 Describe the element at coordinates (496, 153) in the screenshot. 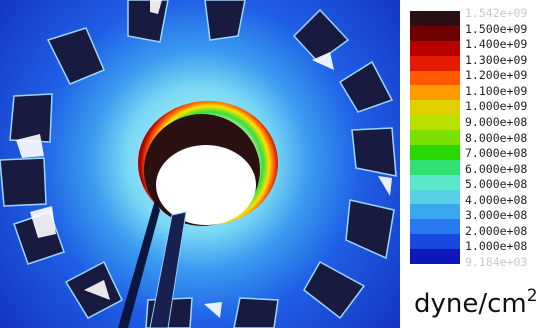

I see `colorbar-tick-label: 7.000e+08` at that location.